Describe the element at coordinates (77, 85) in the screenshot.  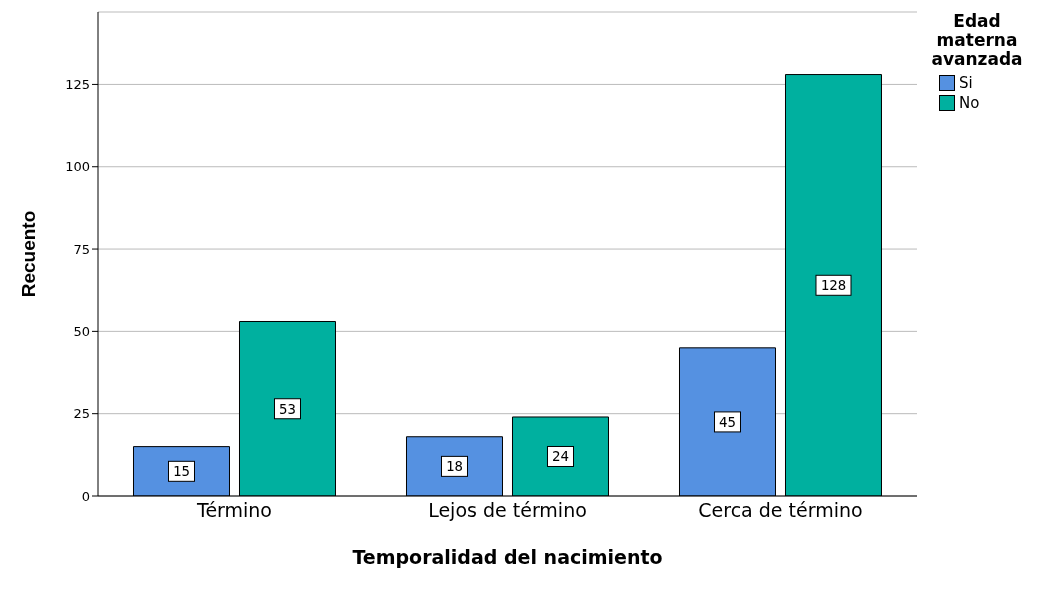
I see `y-tick-label: 125` at that location.